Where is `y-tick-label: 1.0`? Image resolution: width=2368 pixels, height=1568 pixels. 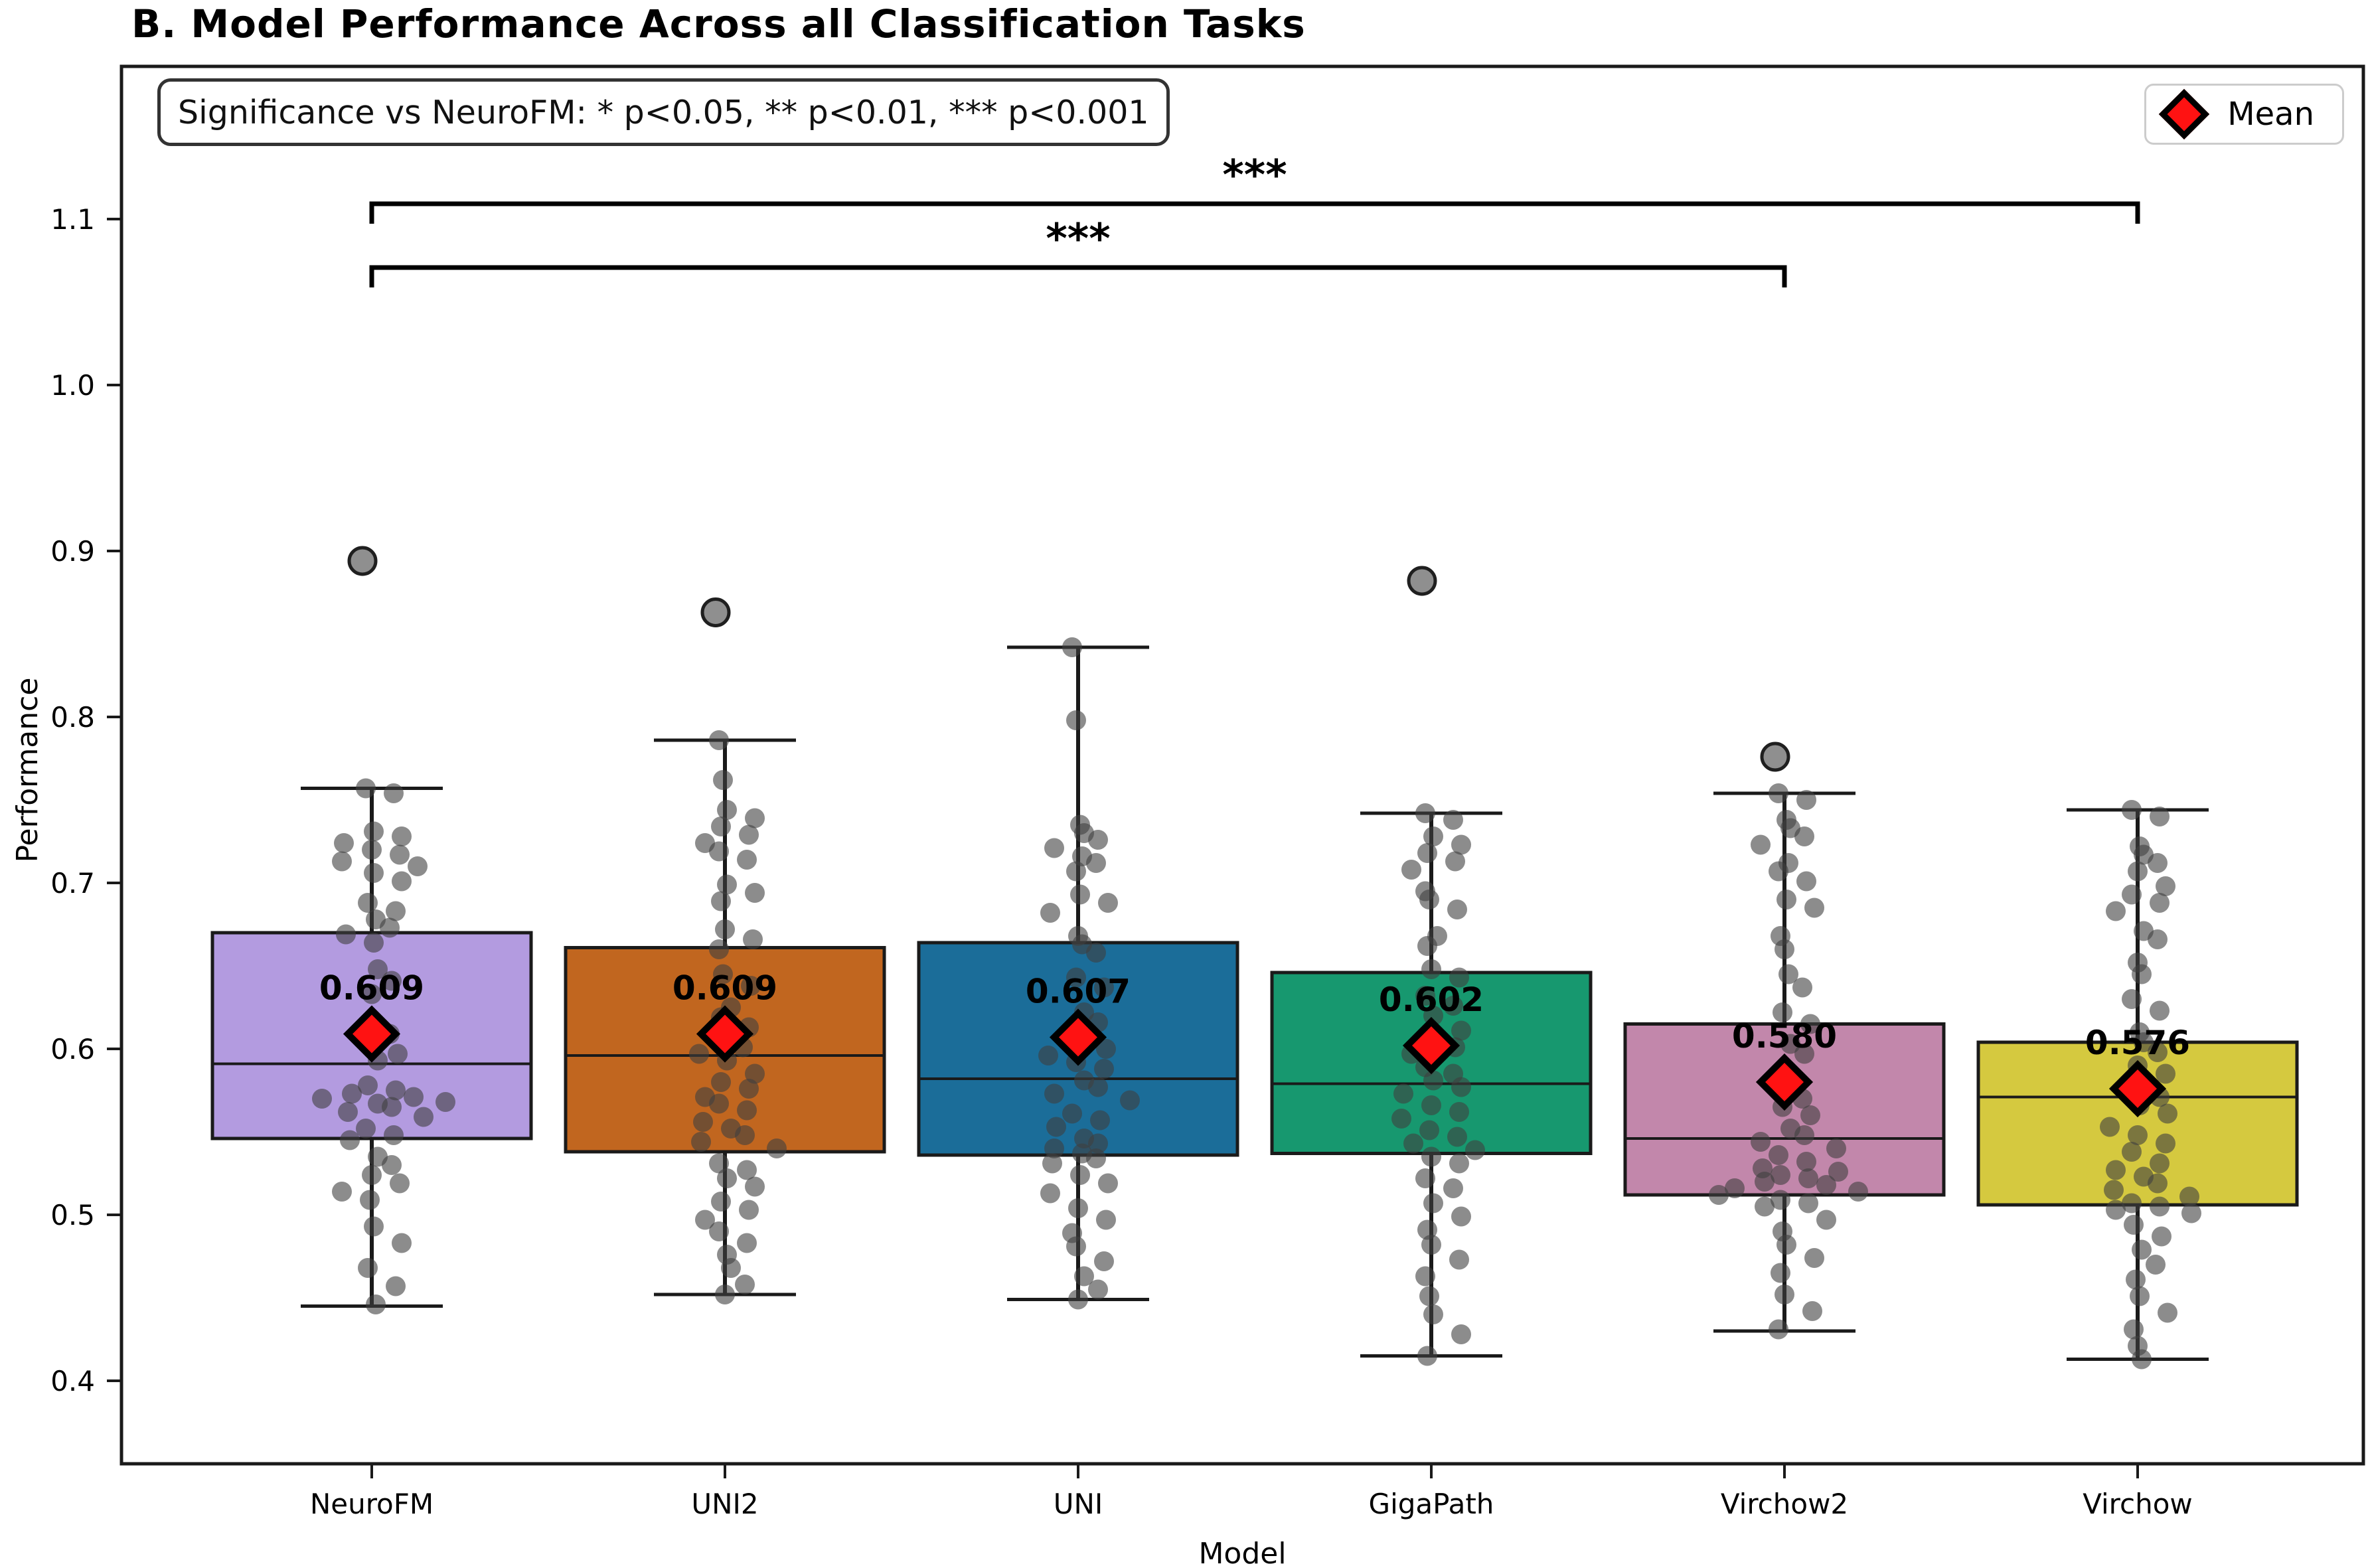
y-tick-label: 1.0 is located at coordinates (72, 385).